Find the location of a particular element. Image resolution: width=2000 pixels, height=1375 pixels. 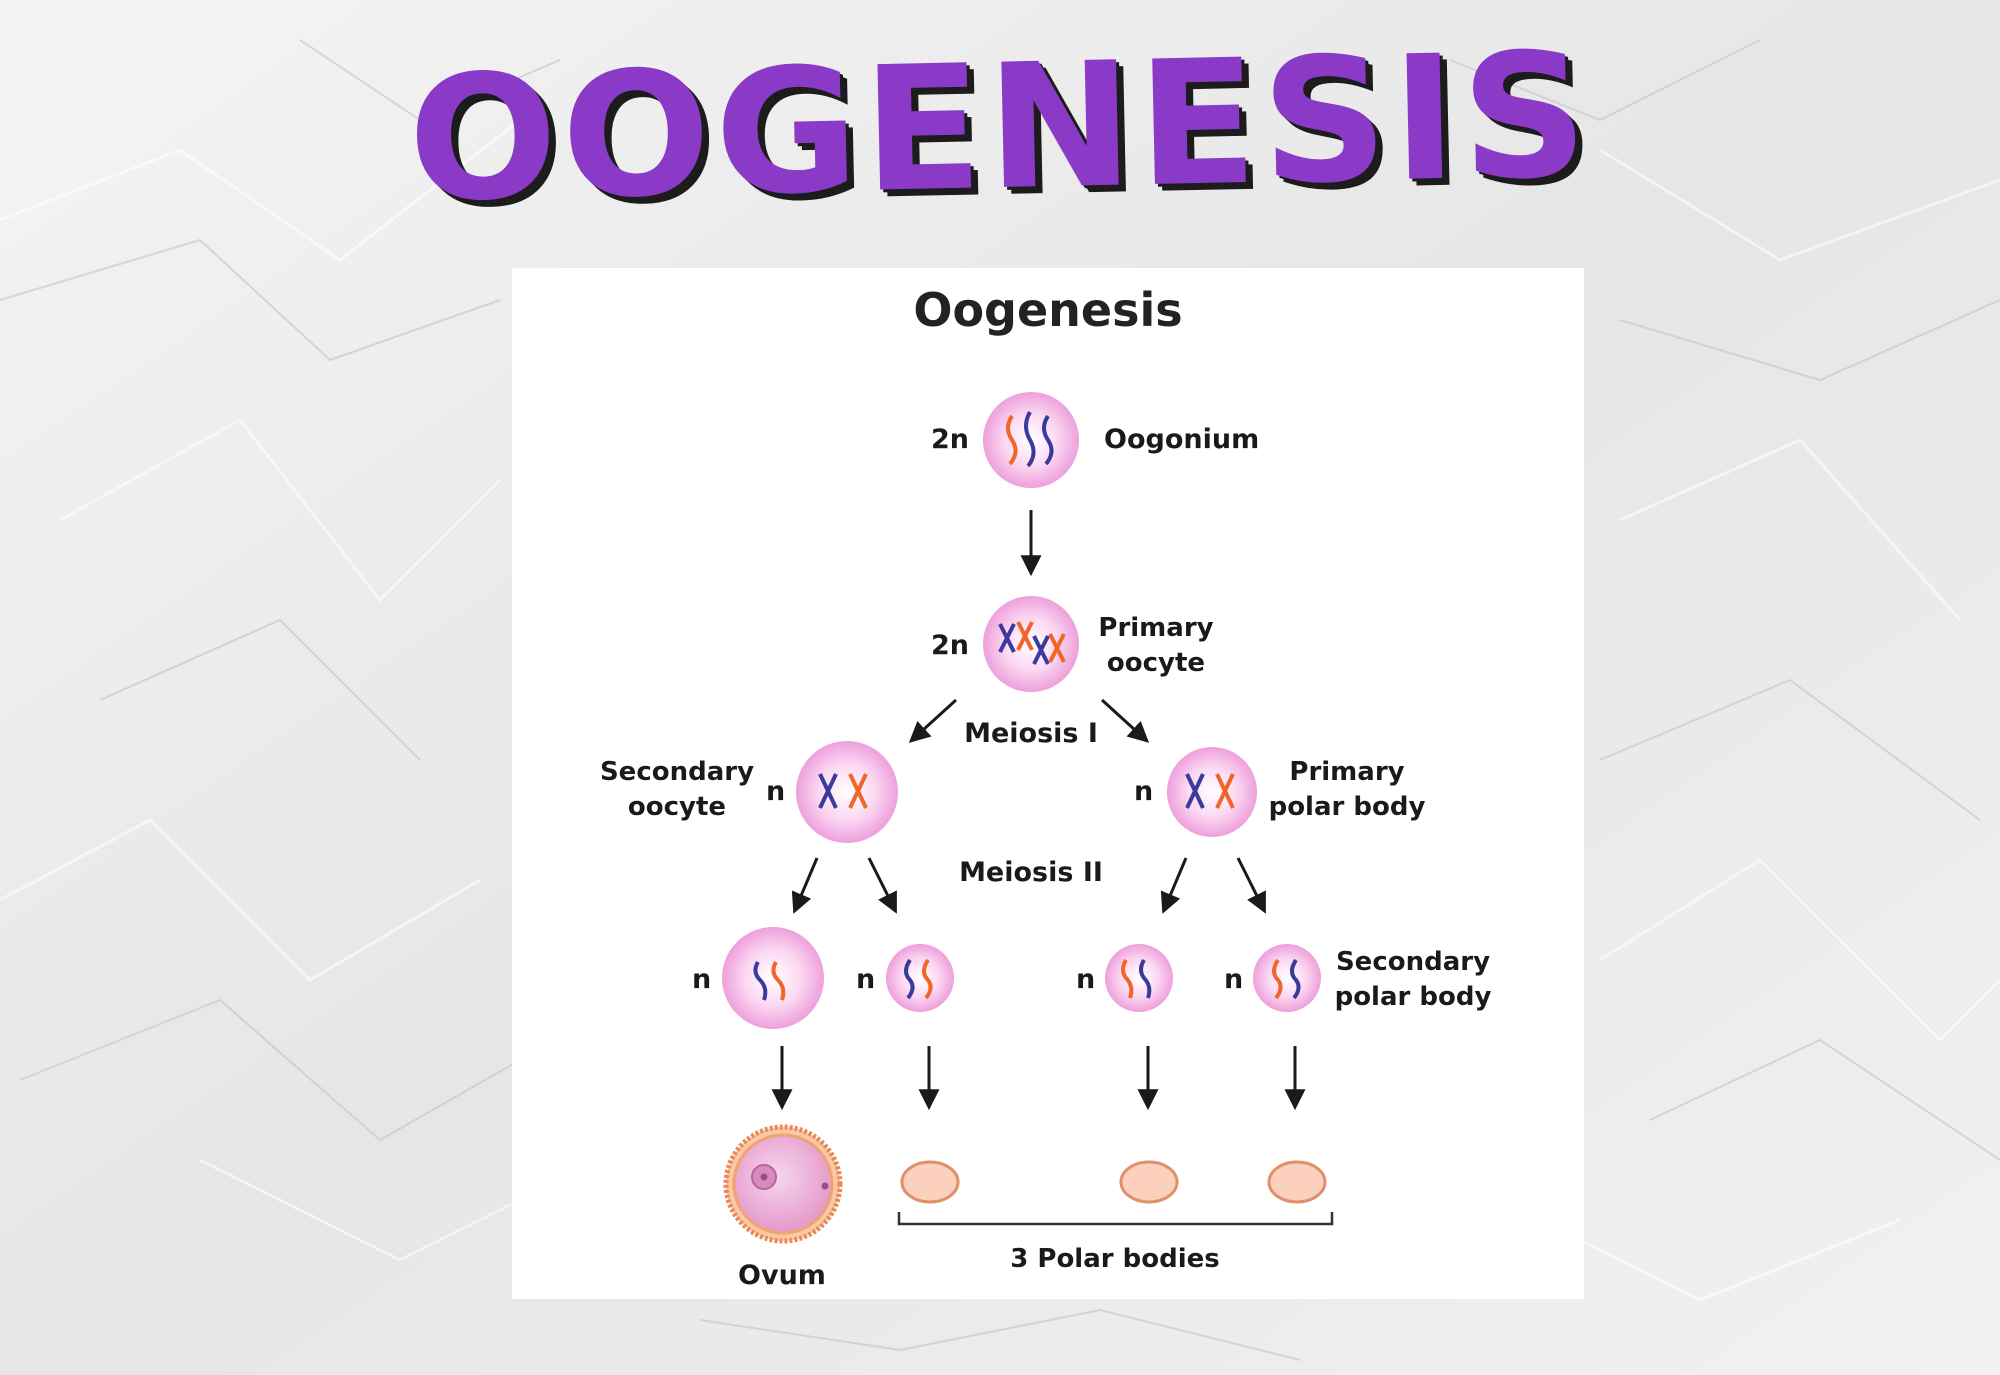

oogonium-label: Oogonium is located at coordinates (1181, 439).